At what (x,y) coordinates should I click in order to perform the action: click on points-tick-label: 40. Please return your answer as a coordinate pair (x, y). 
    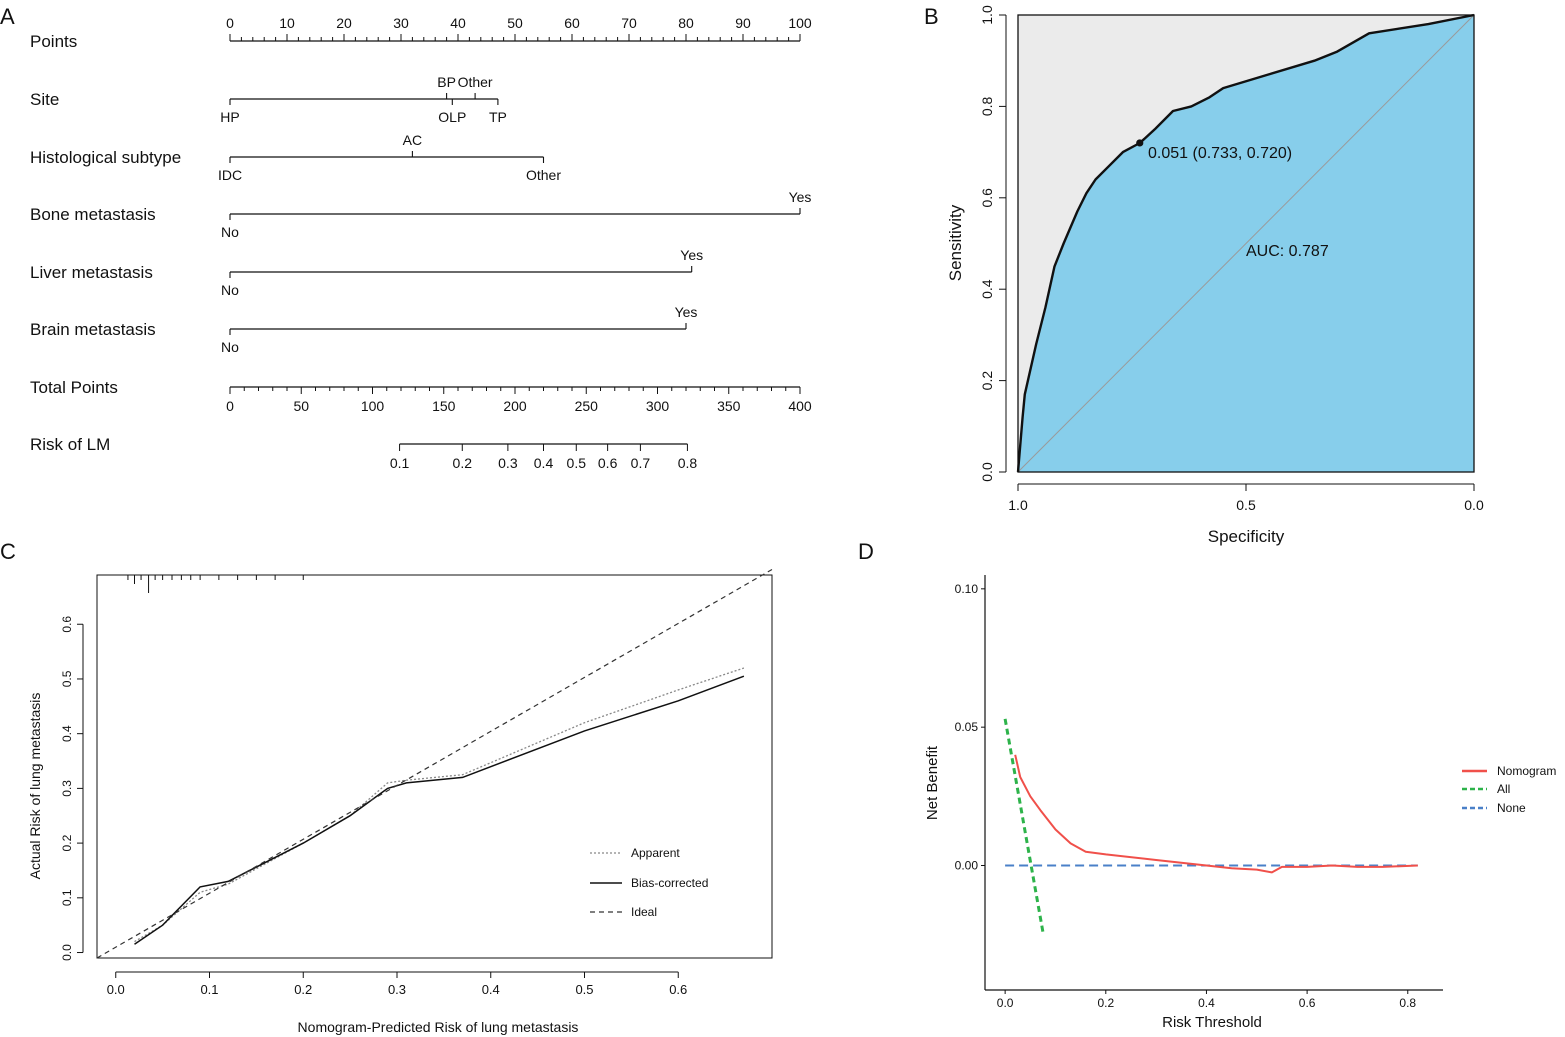
    Looking at the image, I should click on (458, 23).